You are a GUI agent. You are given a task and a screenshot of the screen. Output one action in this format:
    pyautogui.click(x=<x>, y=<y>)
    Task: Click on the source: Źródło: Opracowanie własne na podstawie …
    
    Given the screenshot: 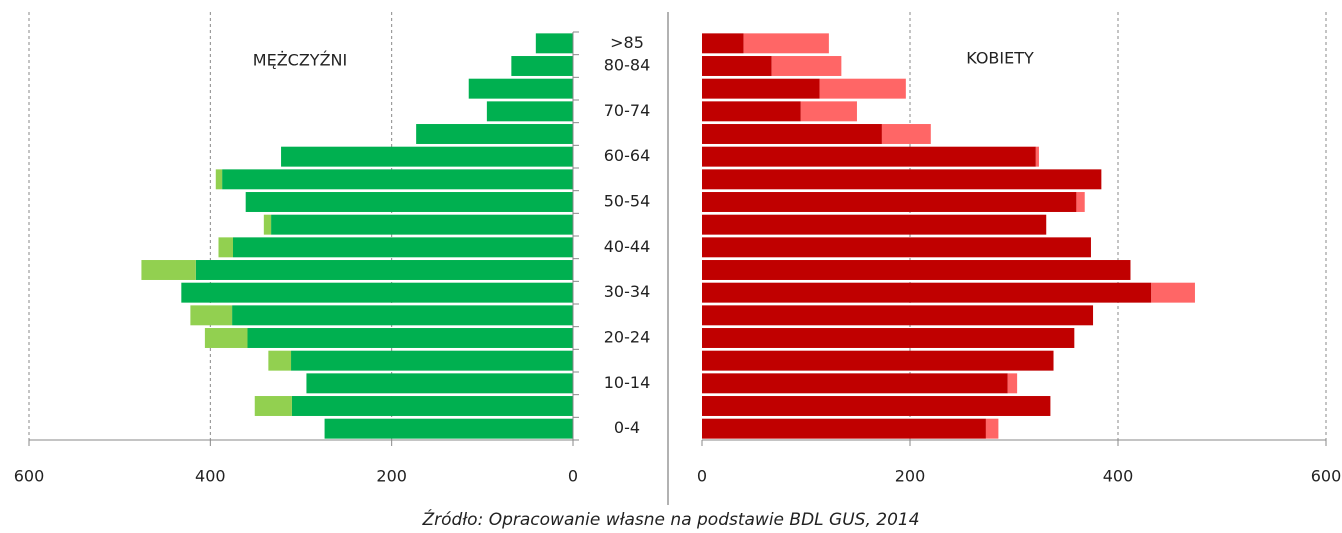 What is the action you would take?
    pyautogui.click(x=670, y=519)
    